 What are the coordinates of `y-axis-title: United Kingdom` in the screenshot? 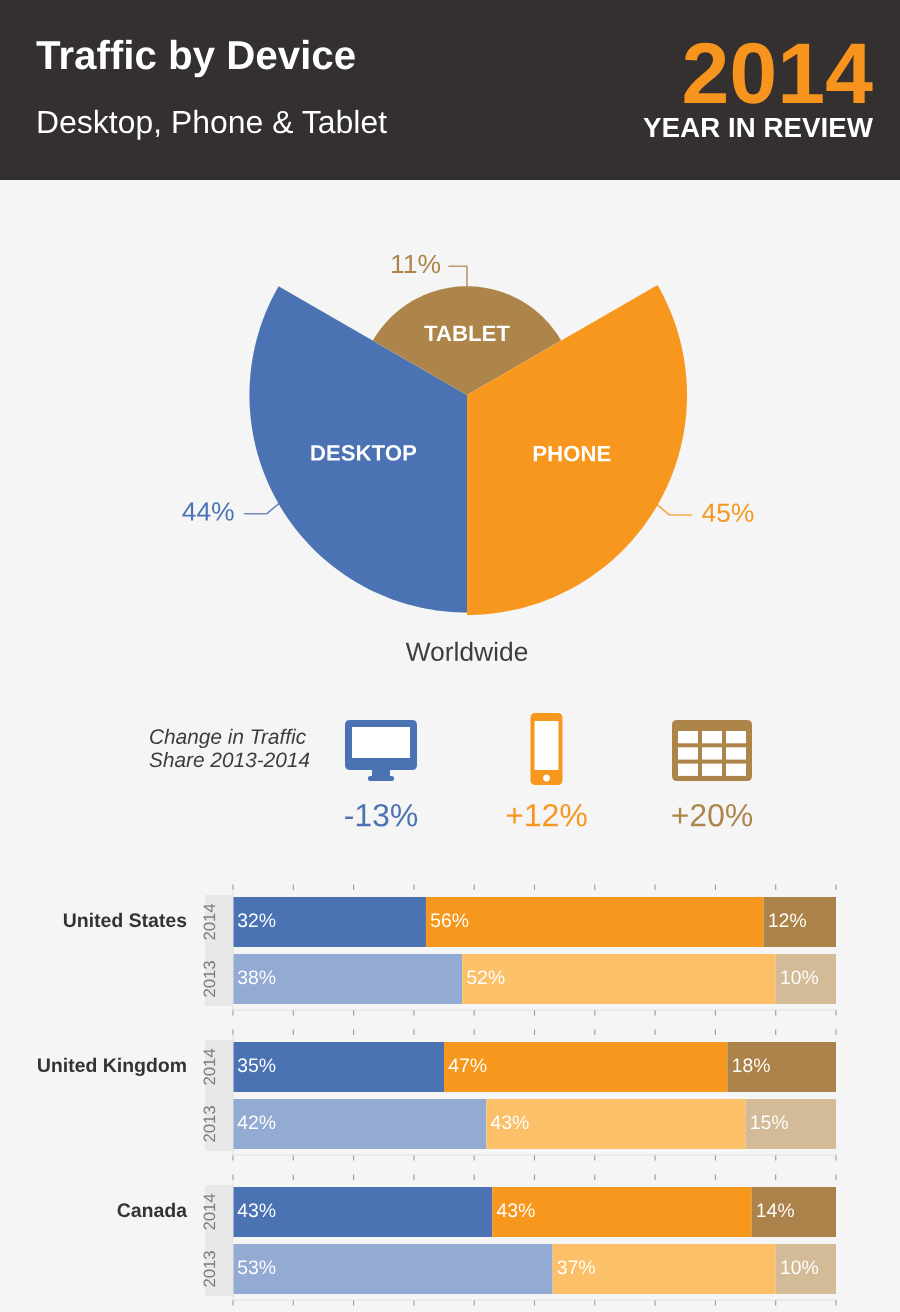 It's located at (112, 1067).